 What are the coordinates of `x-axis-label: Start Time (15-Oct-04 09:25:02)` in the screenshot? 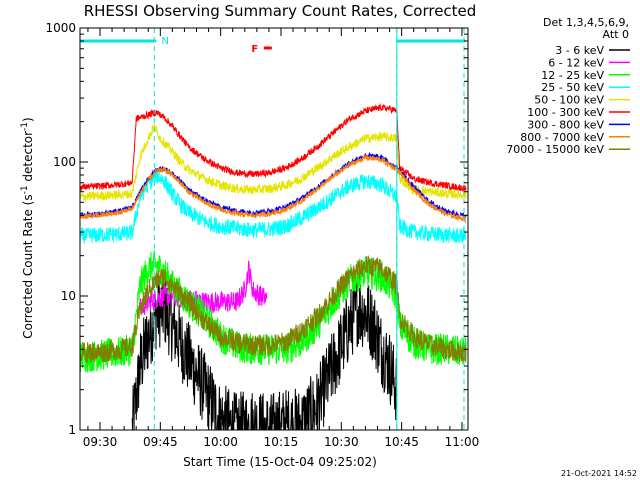 It's located at (280, 462).